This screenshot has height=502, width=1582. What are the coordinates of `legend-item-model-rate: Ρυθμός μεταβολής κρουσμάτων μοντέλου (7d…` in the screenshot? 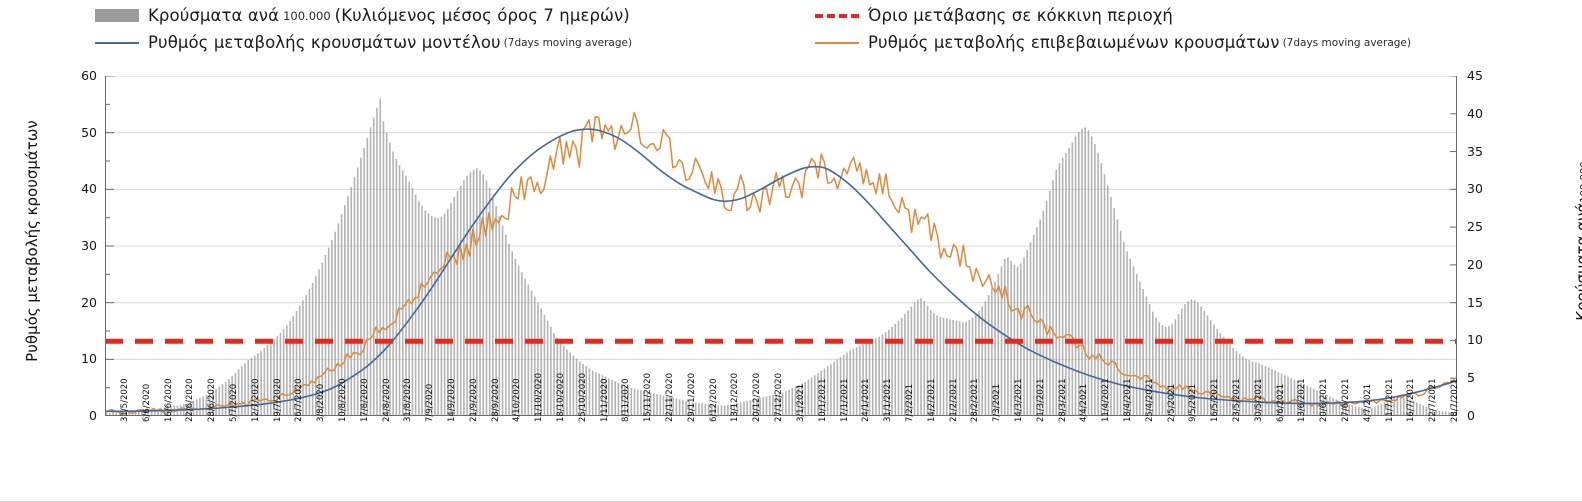 It's located at (363, 42).